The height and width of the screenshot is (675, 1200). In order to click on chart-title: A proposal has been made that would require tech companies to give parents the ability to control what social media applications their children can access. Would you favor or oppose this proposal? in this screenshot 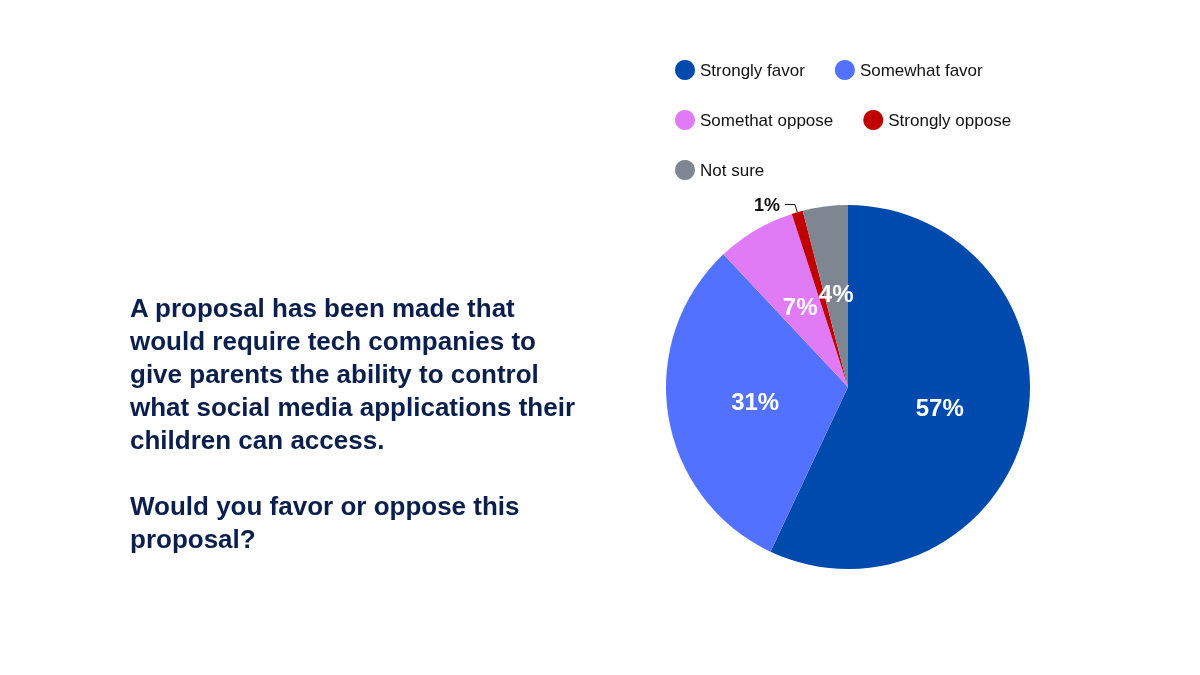, I will do `click(353, 423)`.